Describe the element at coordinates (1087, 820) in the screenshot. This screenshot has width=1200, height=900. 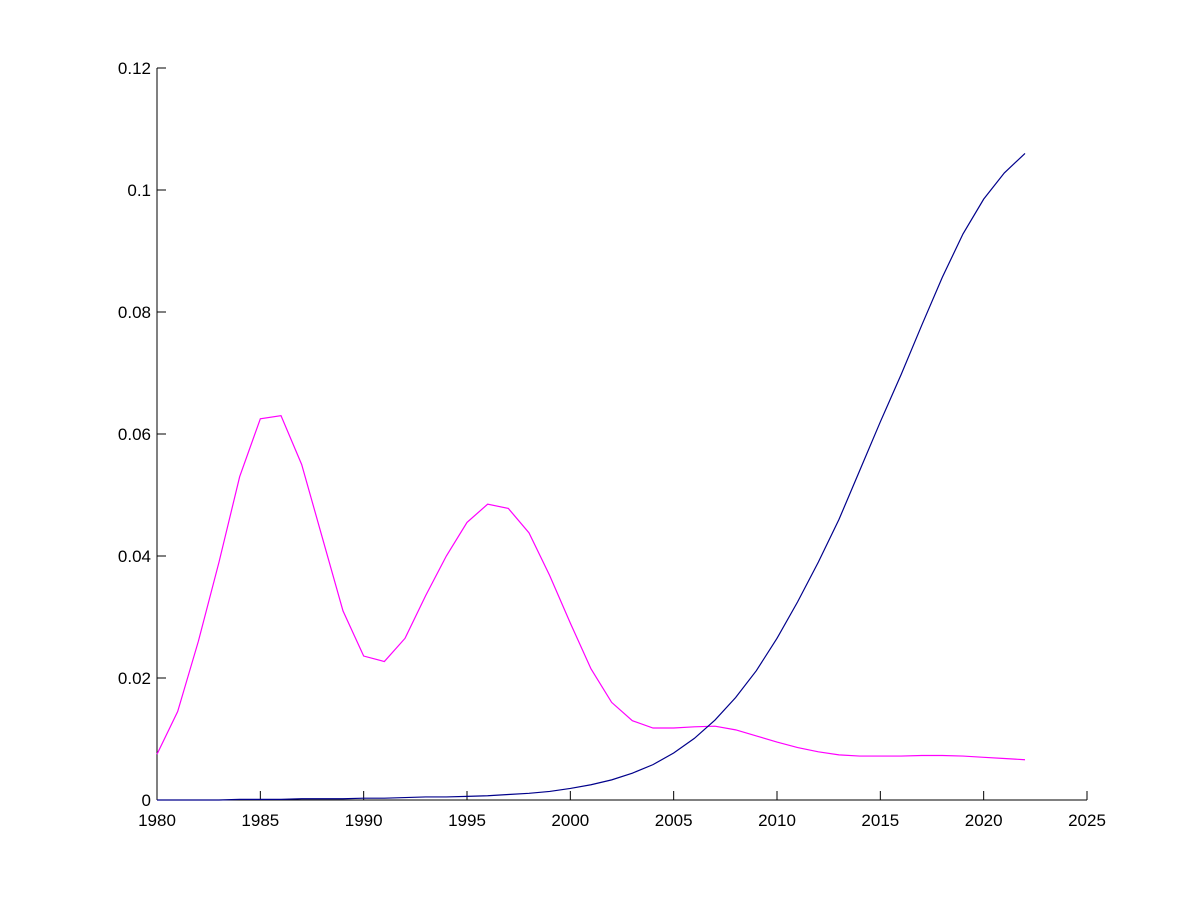
I see `x-tick-label: 2025` at that location.